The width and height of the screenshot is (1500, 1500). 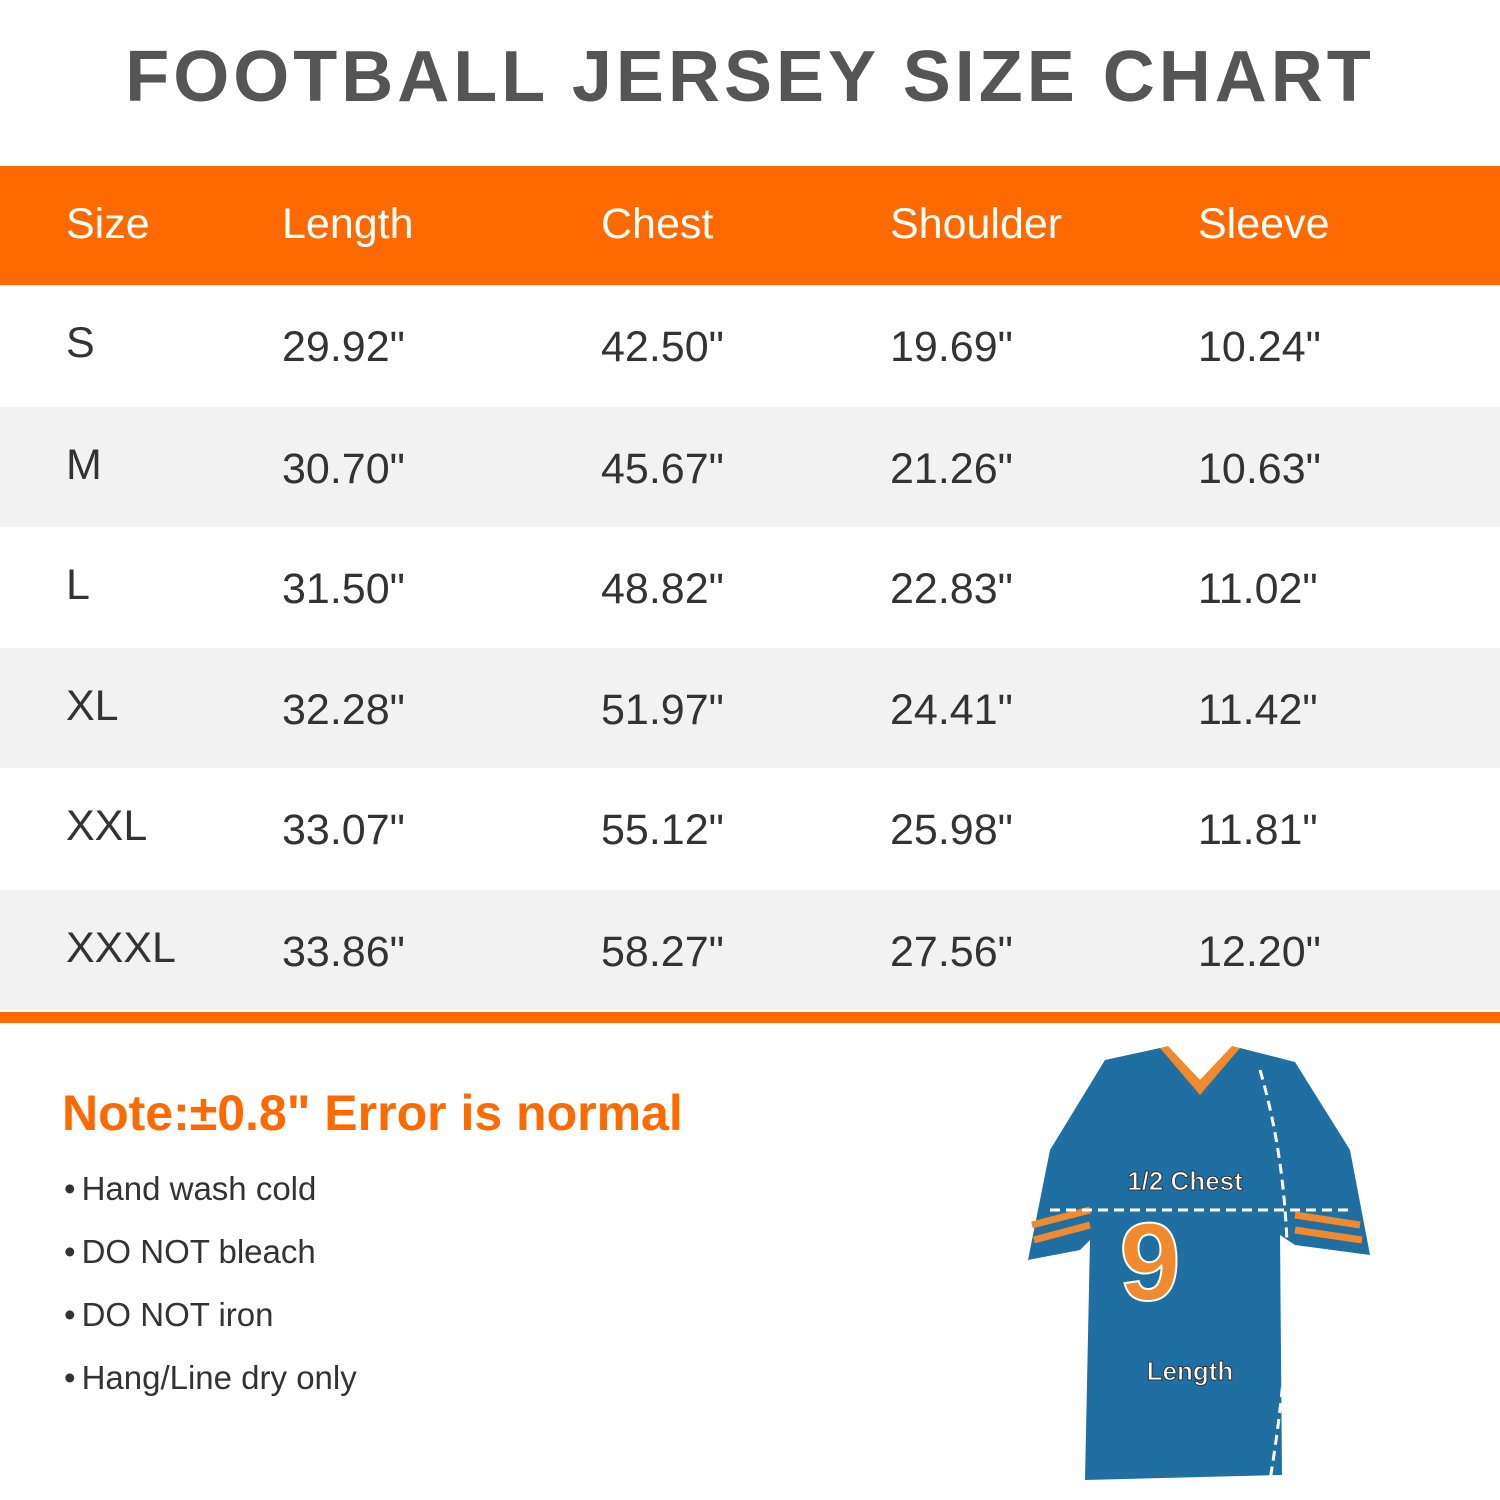 What do you see at coordinates (190, 1189) in the screenshot?
I see `care-item: Hand wash cold` at bounding box center [190, 1189].